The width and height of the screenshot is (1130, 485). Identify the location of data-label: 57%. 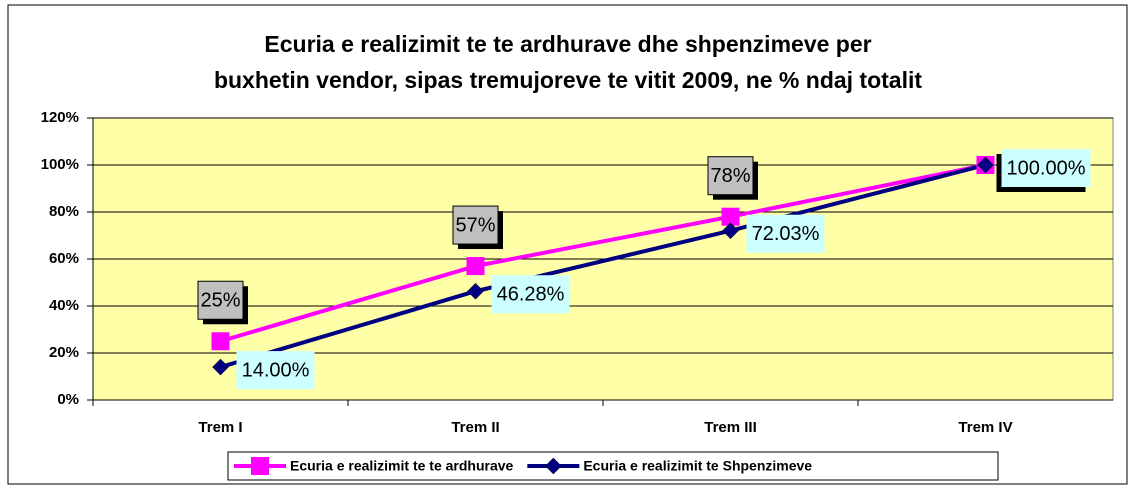
(475, 225).